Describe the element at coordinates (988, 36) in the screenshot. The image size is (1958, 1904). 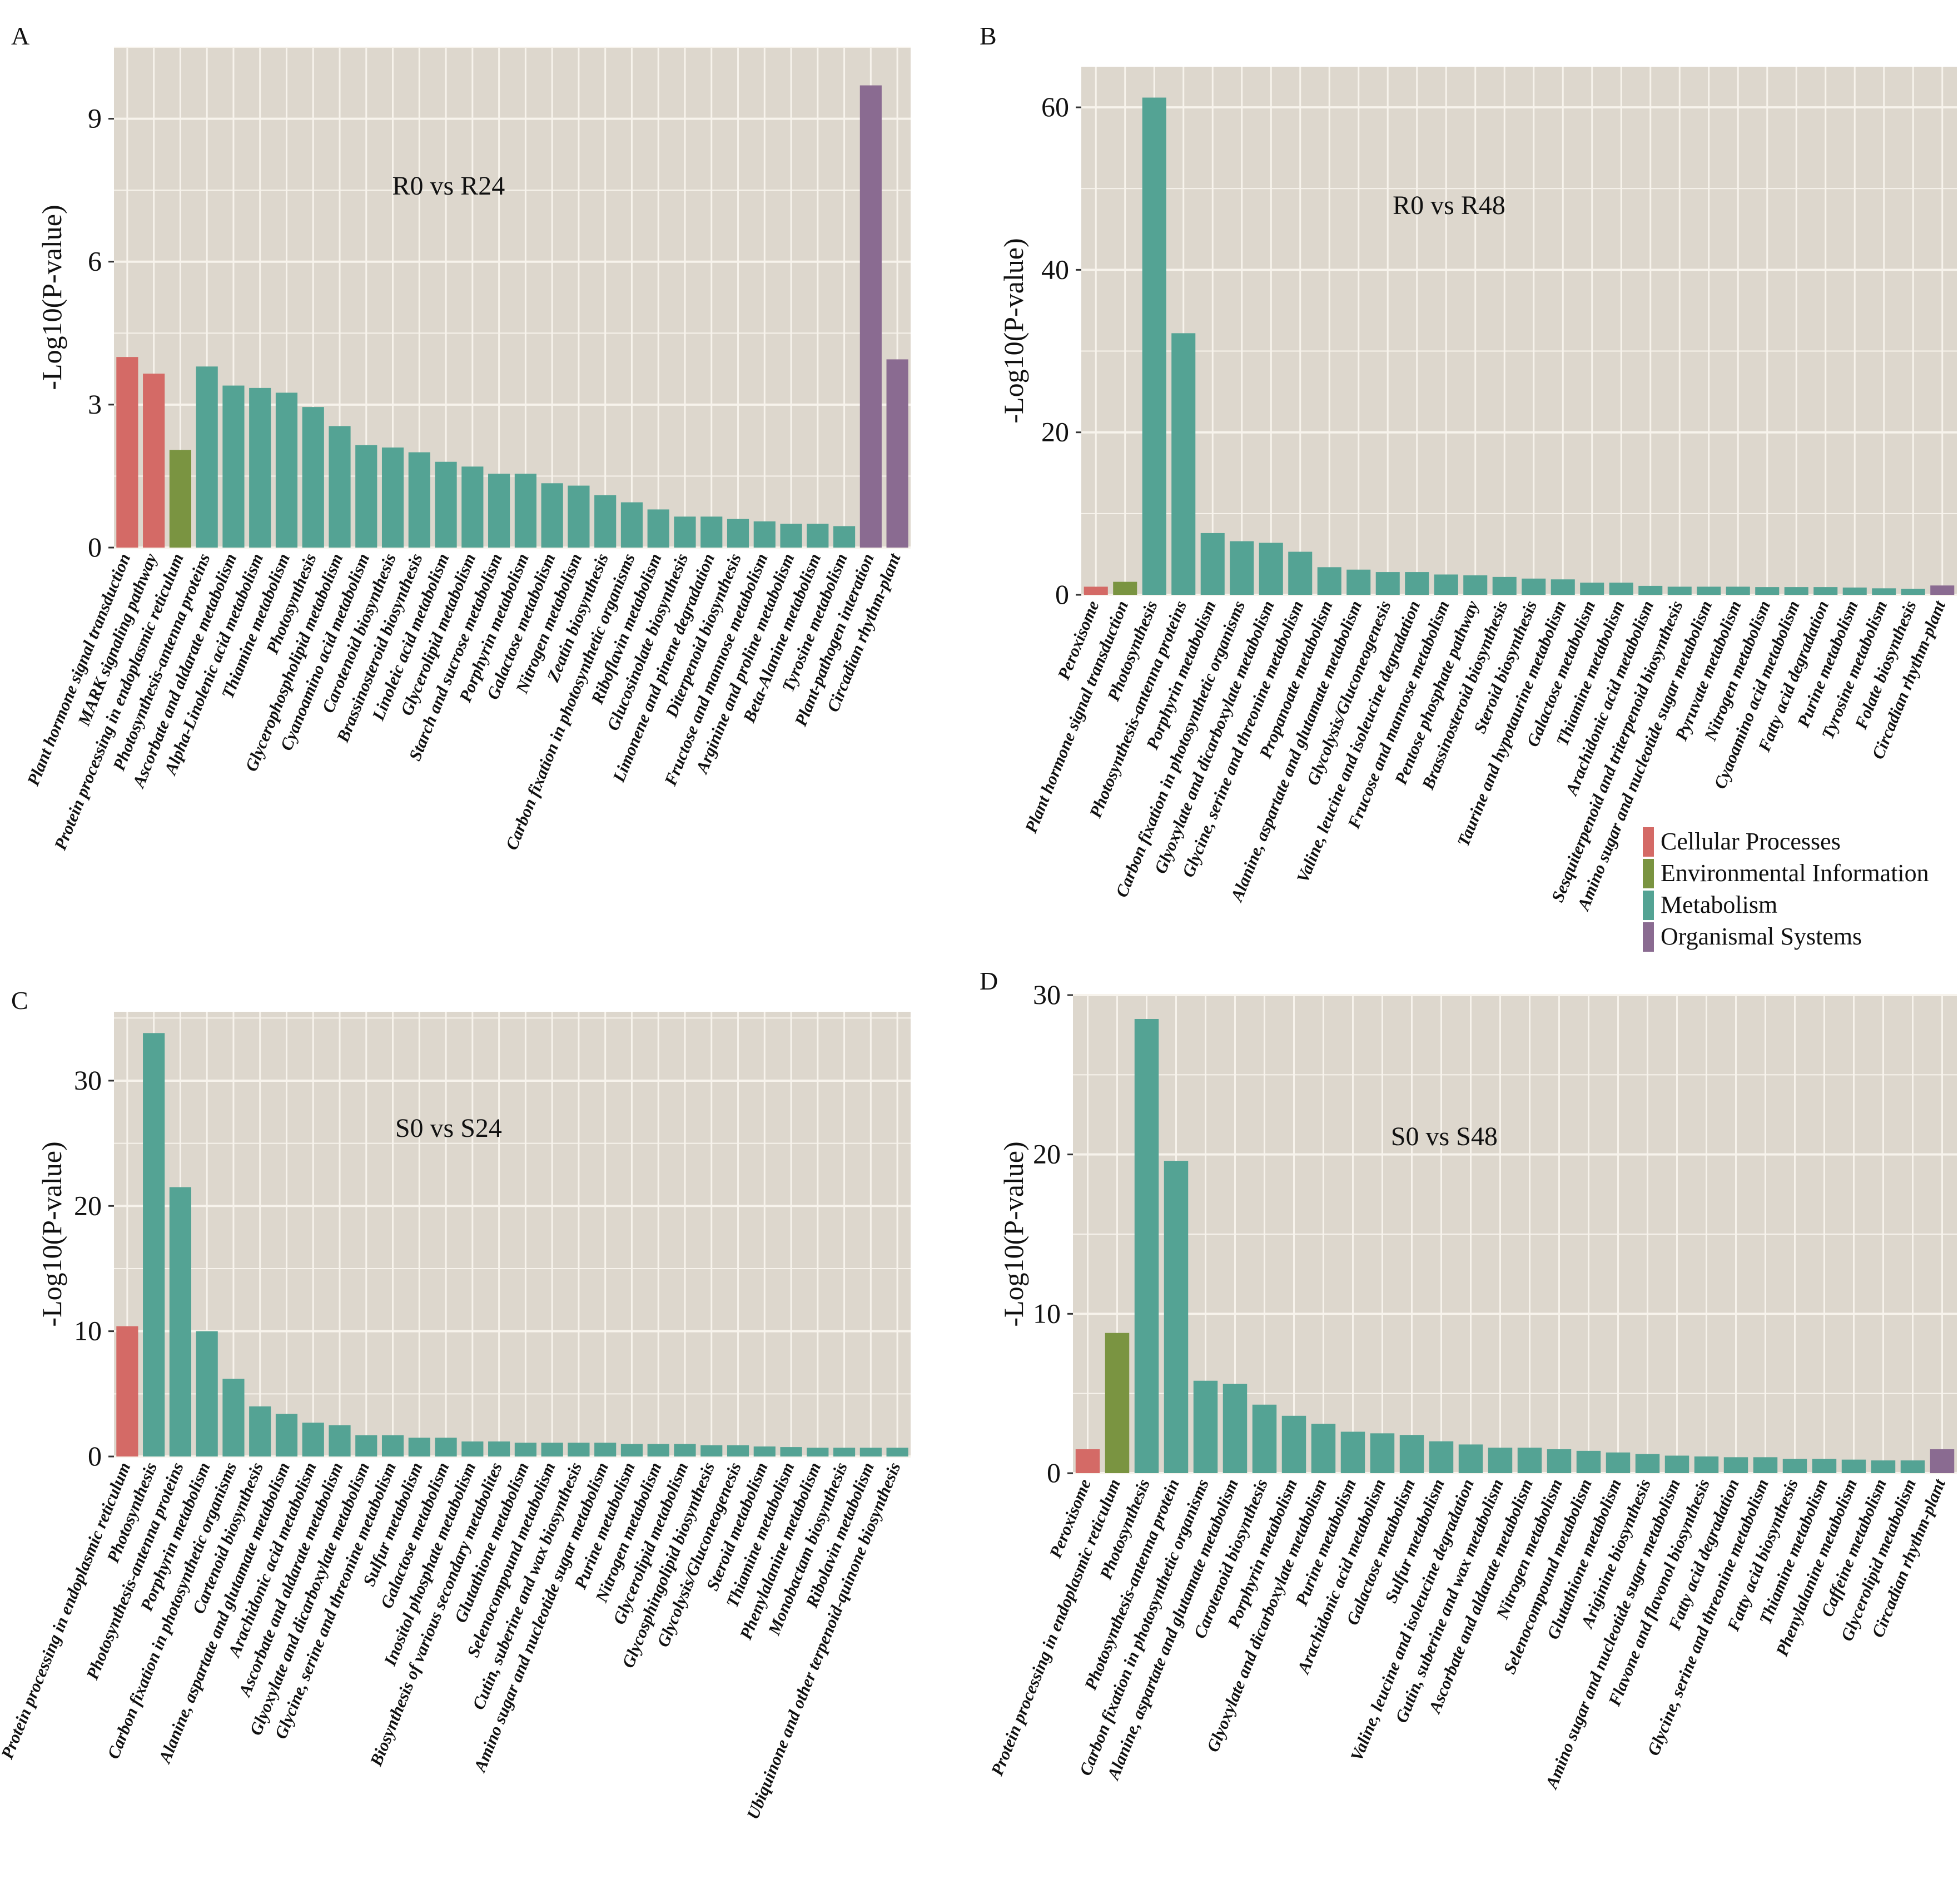
I see `panel-letter: B` at that location.